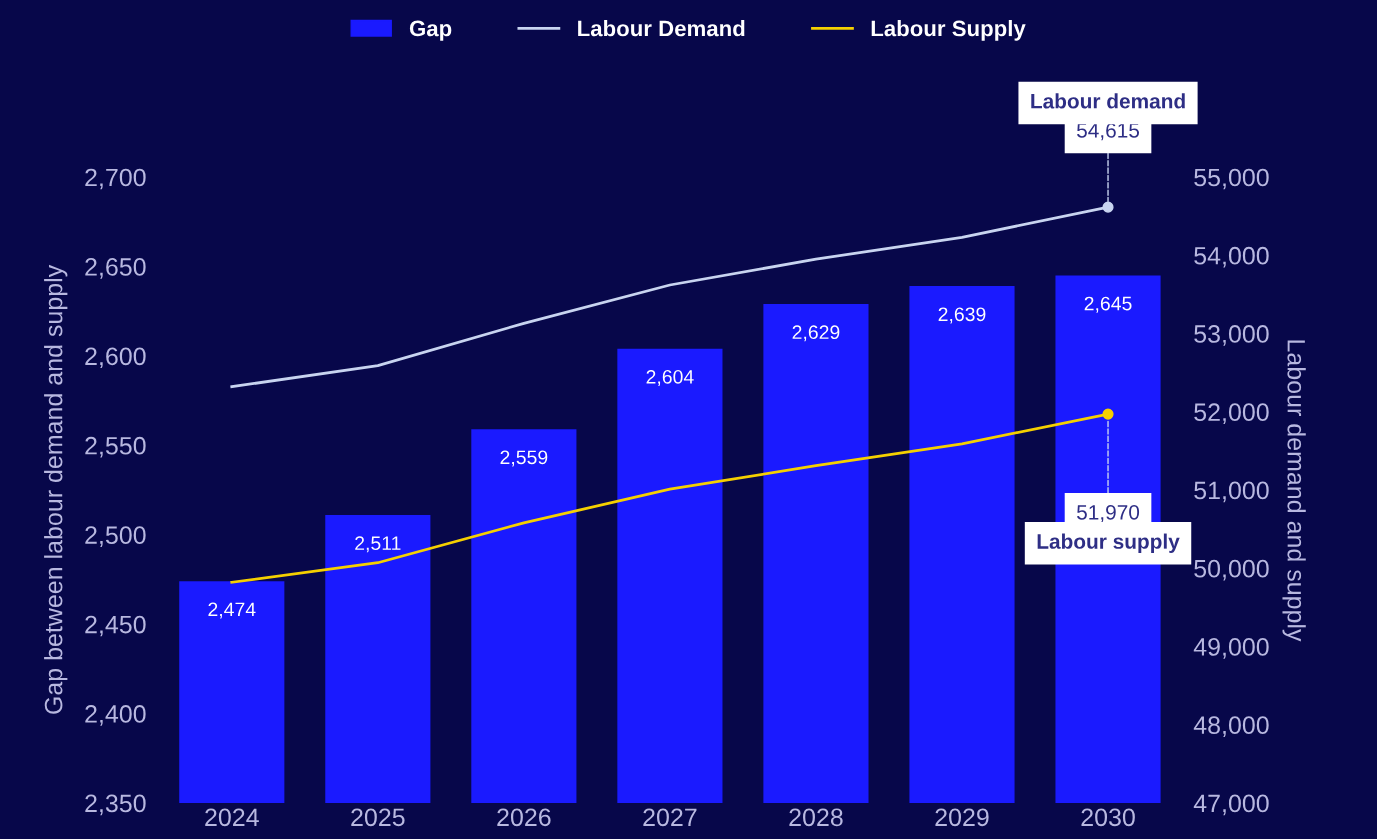  I want to click on y2-tick-label: 52,000, so click(1231, 413).